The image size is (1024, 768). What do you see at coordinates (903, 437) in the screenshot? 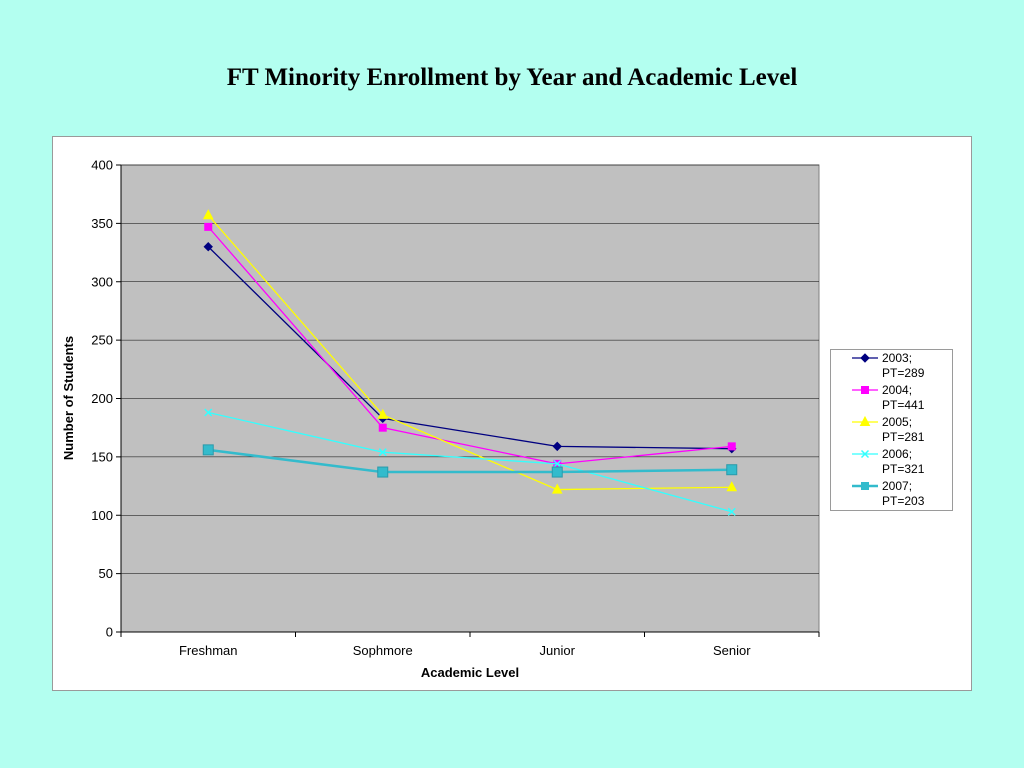
I see `legend-label: PT=281` at bounding box center [903, 437].